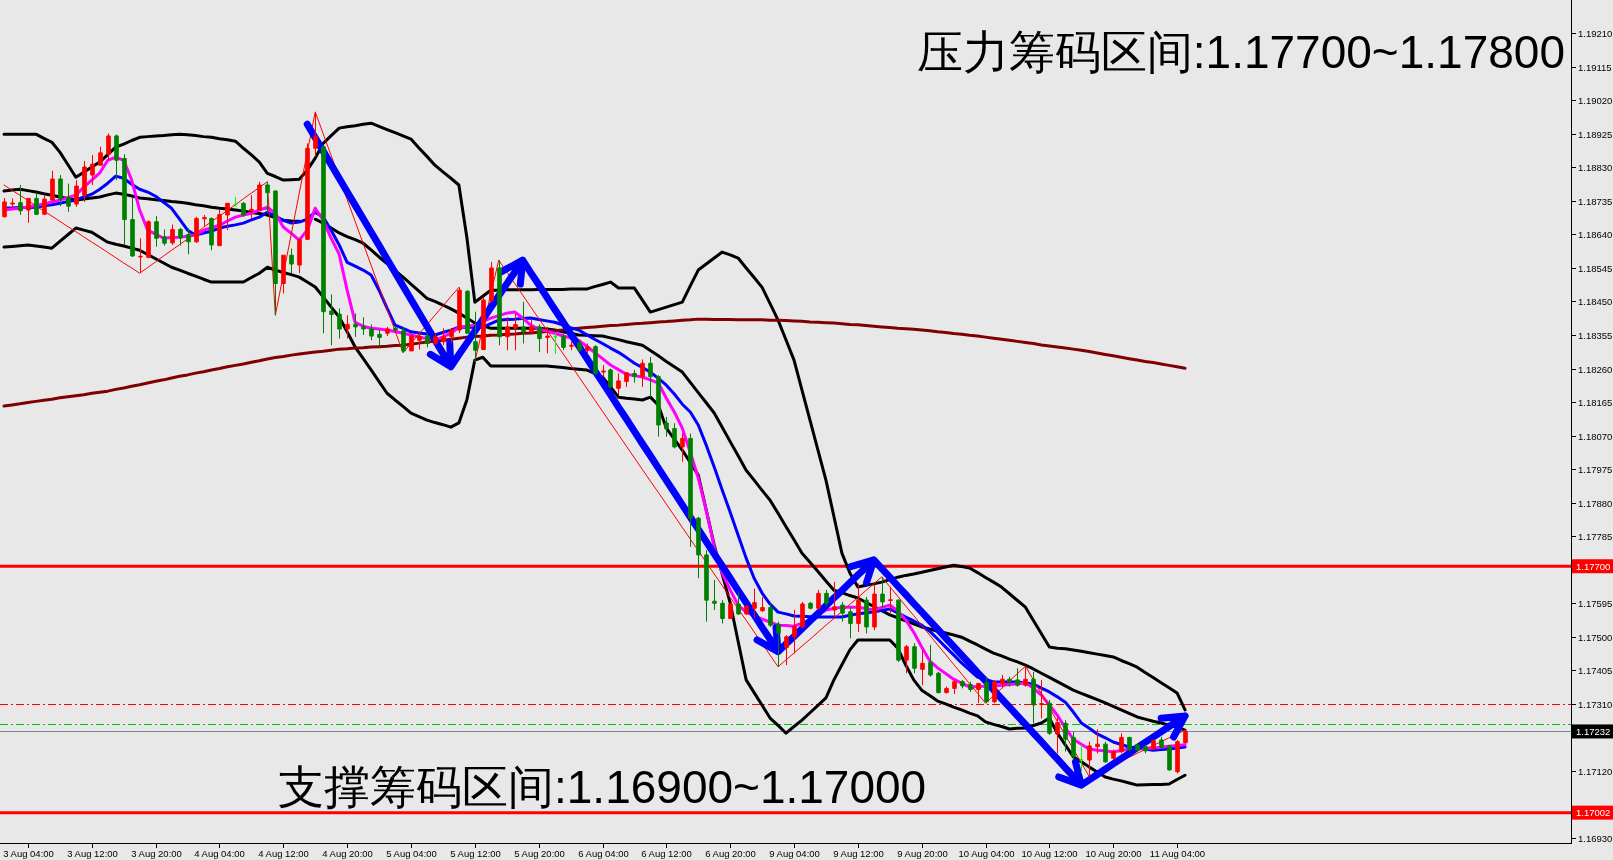  Describe the element at coordinates (1593, 566) in the screenshot. I see `ref-line-label: 1.17700` at that location.